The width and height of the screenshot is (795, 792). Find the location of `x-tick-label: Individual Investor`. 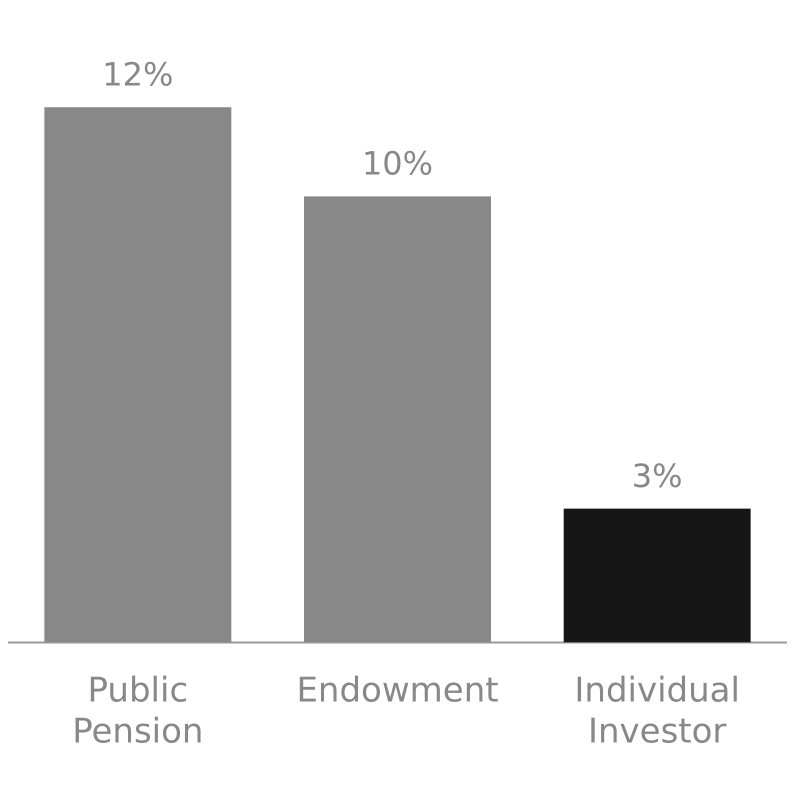

x-tick-label: Individual Investor is located at coordinates (657, 711).